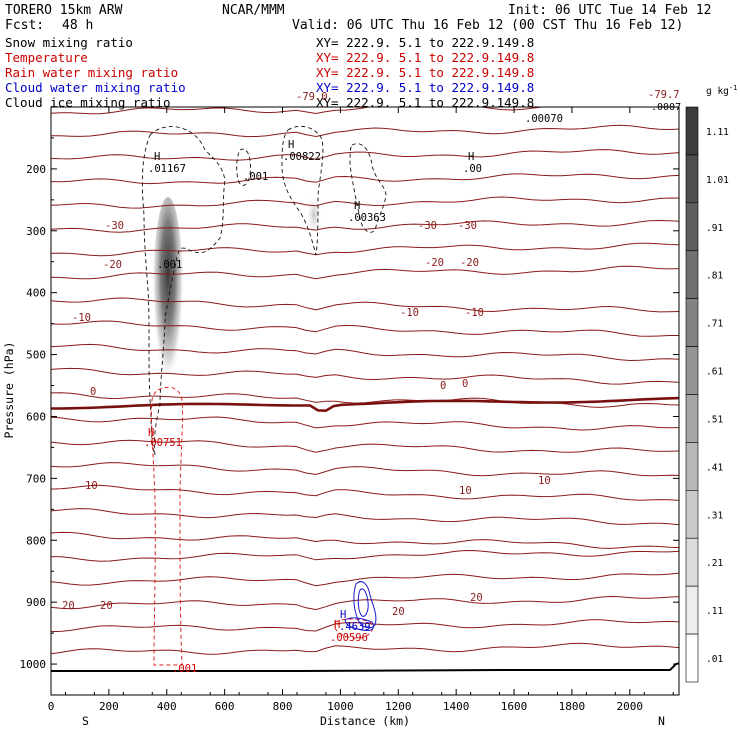 The image size is (740, 740). I want to click on x-tick-label: 1800, so click(572, 706).